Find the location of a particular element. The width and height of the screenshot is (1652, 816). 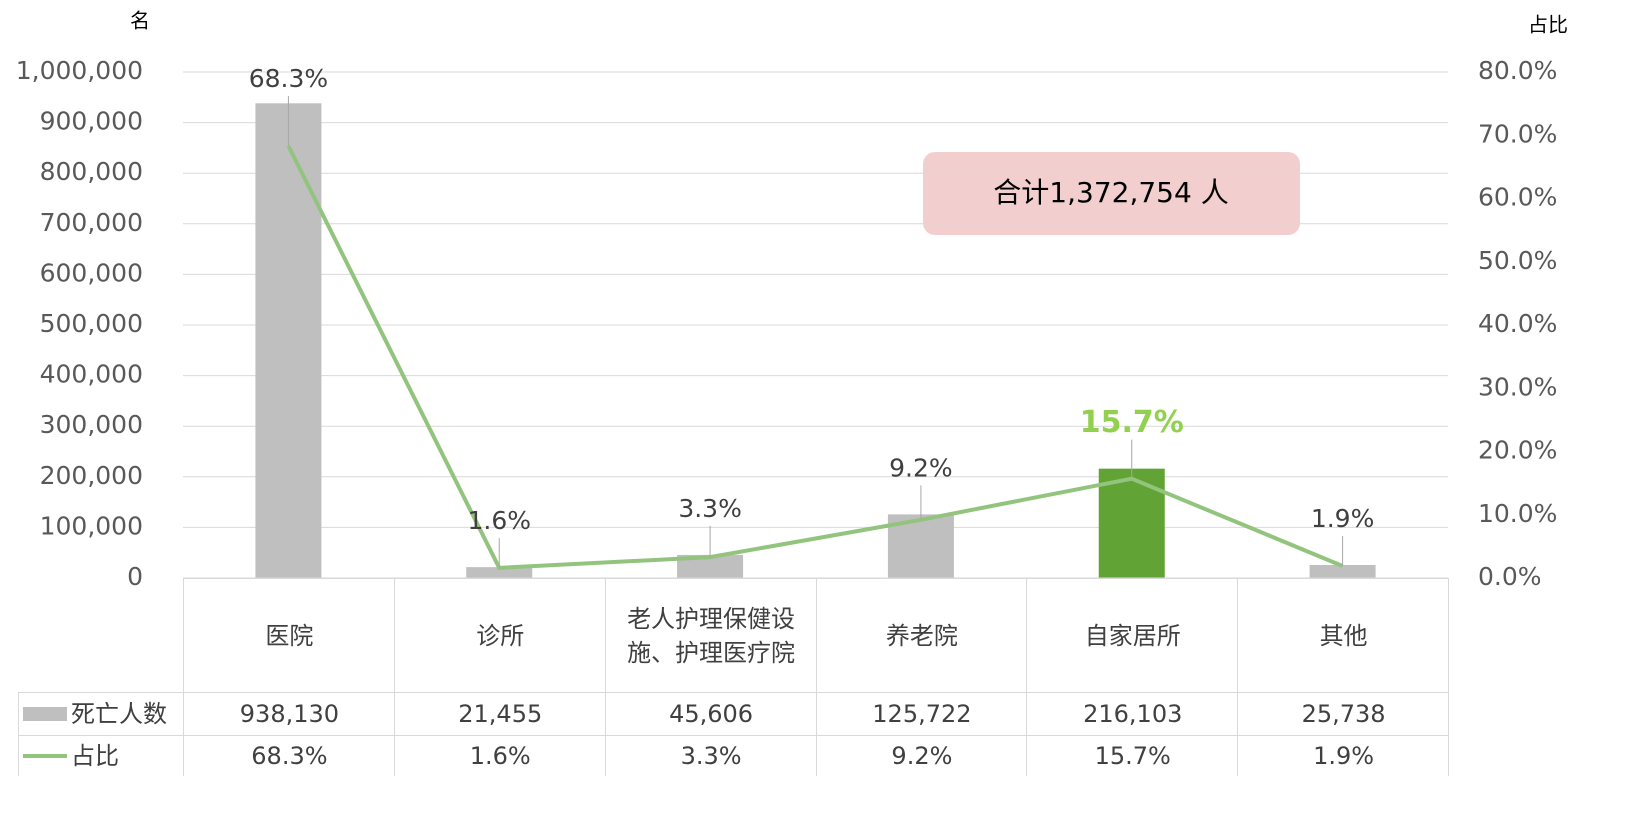

legend-cell: 占比 is located at coordinates (100, 755).